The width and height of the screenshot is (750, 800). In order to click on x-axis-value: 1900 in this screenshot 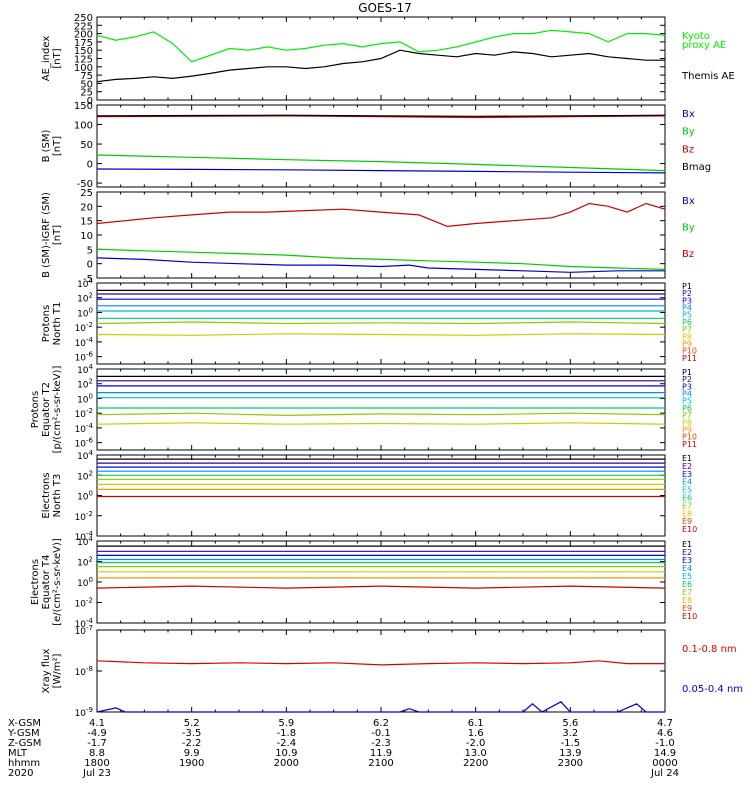, I will do `click(191, 763)`.